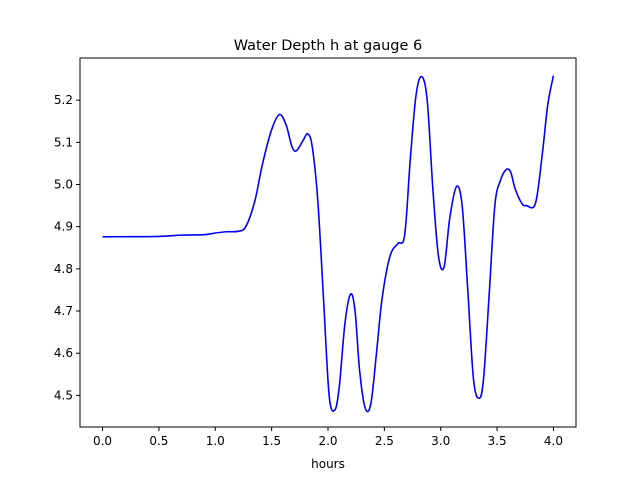 This screenshot has height=480, width=640. What do you see at coordinates (63, 100) in the screenshot?
I see `y-tick-label: 5.2` at bounding box center [63, 100].